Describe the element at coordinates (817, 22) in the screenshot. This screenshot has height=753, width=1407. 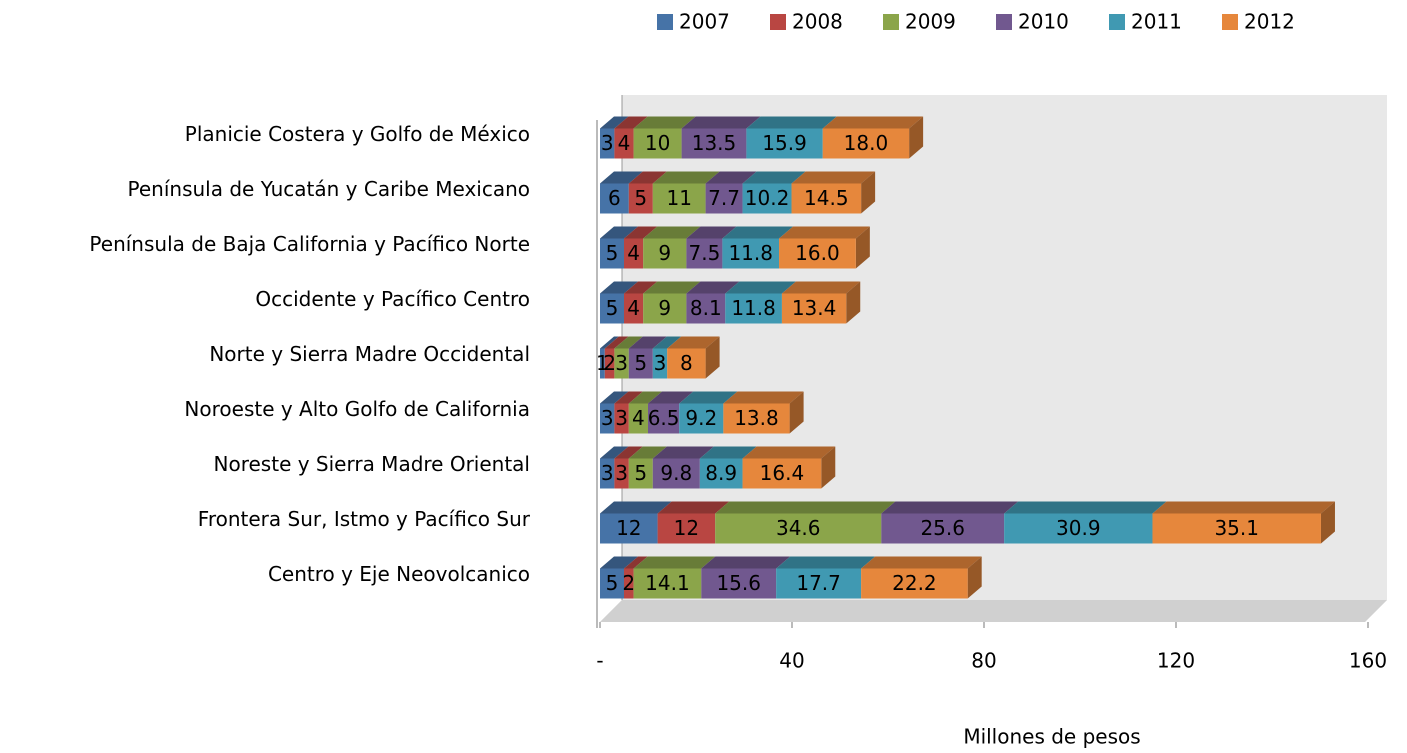
I see `legend-label: 2008` at that location.